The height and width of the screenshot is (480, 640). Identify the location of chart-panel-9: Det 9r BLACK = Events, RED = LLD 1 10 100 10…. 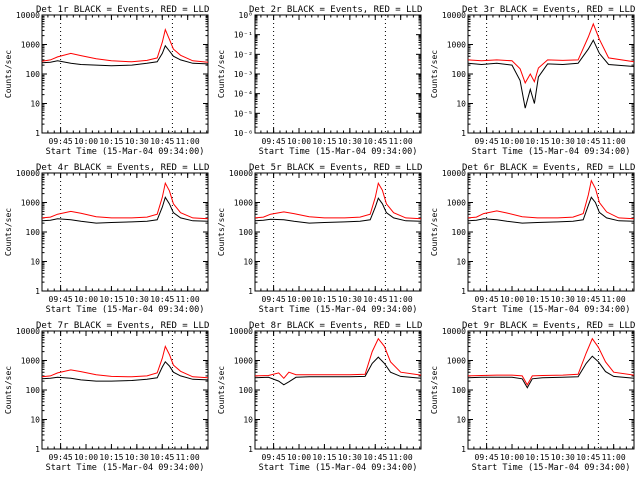
(532, 397).